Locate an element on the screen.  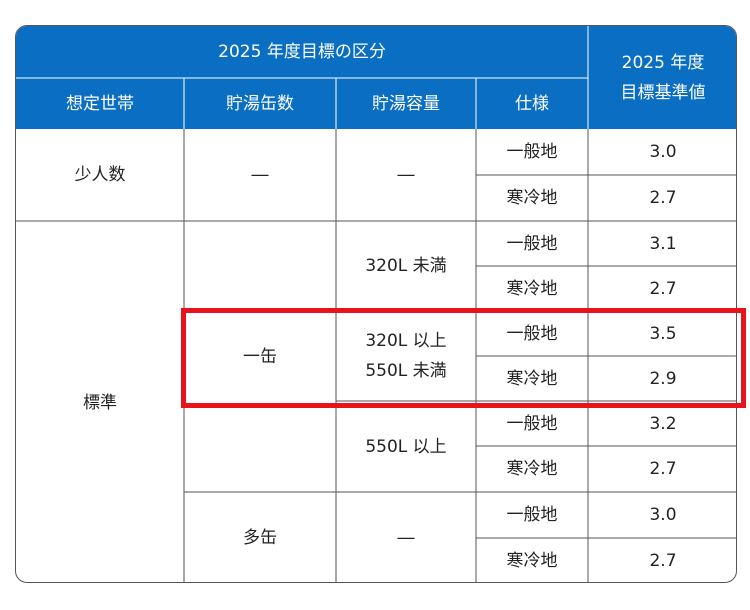
capacity-under-320: 320L 未満 is located at coordinates (406, 266).